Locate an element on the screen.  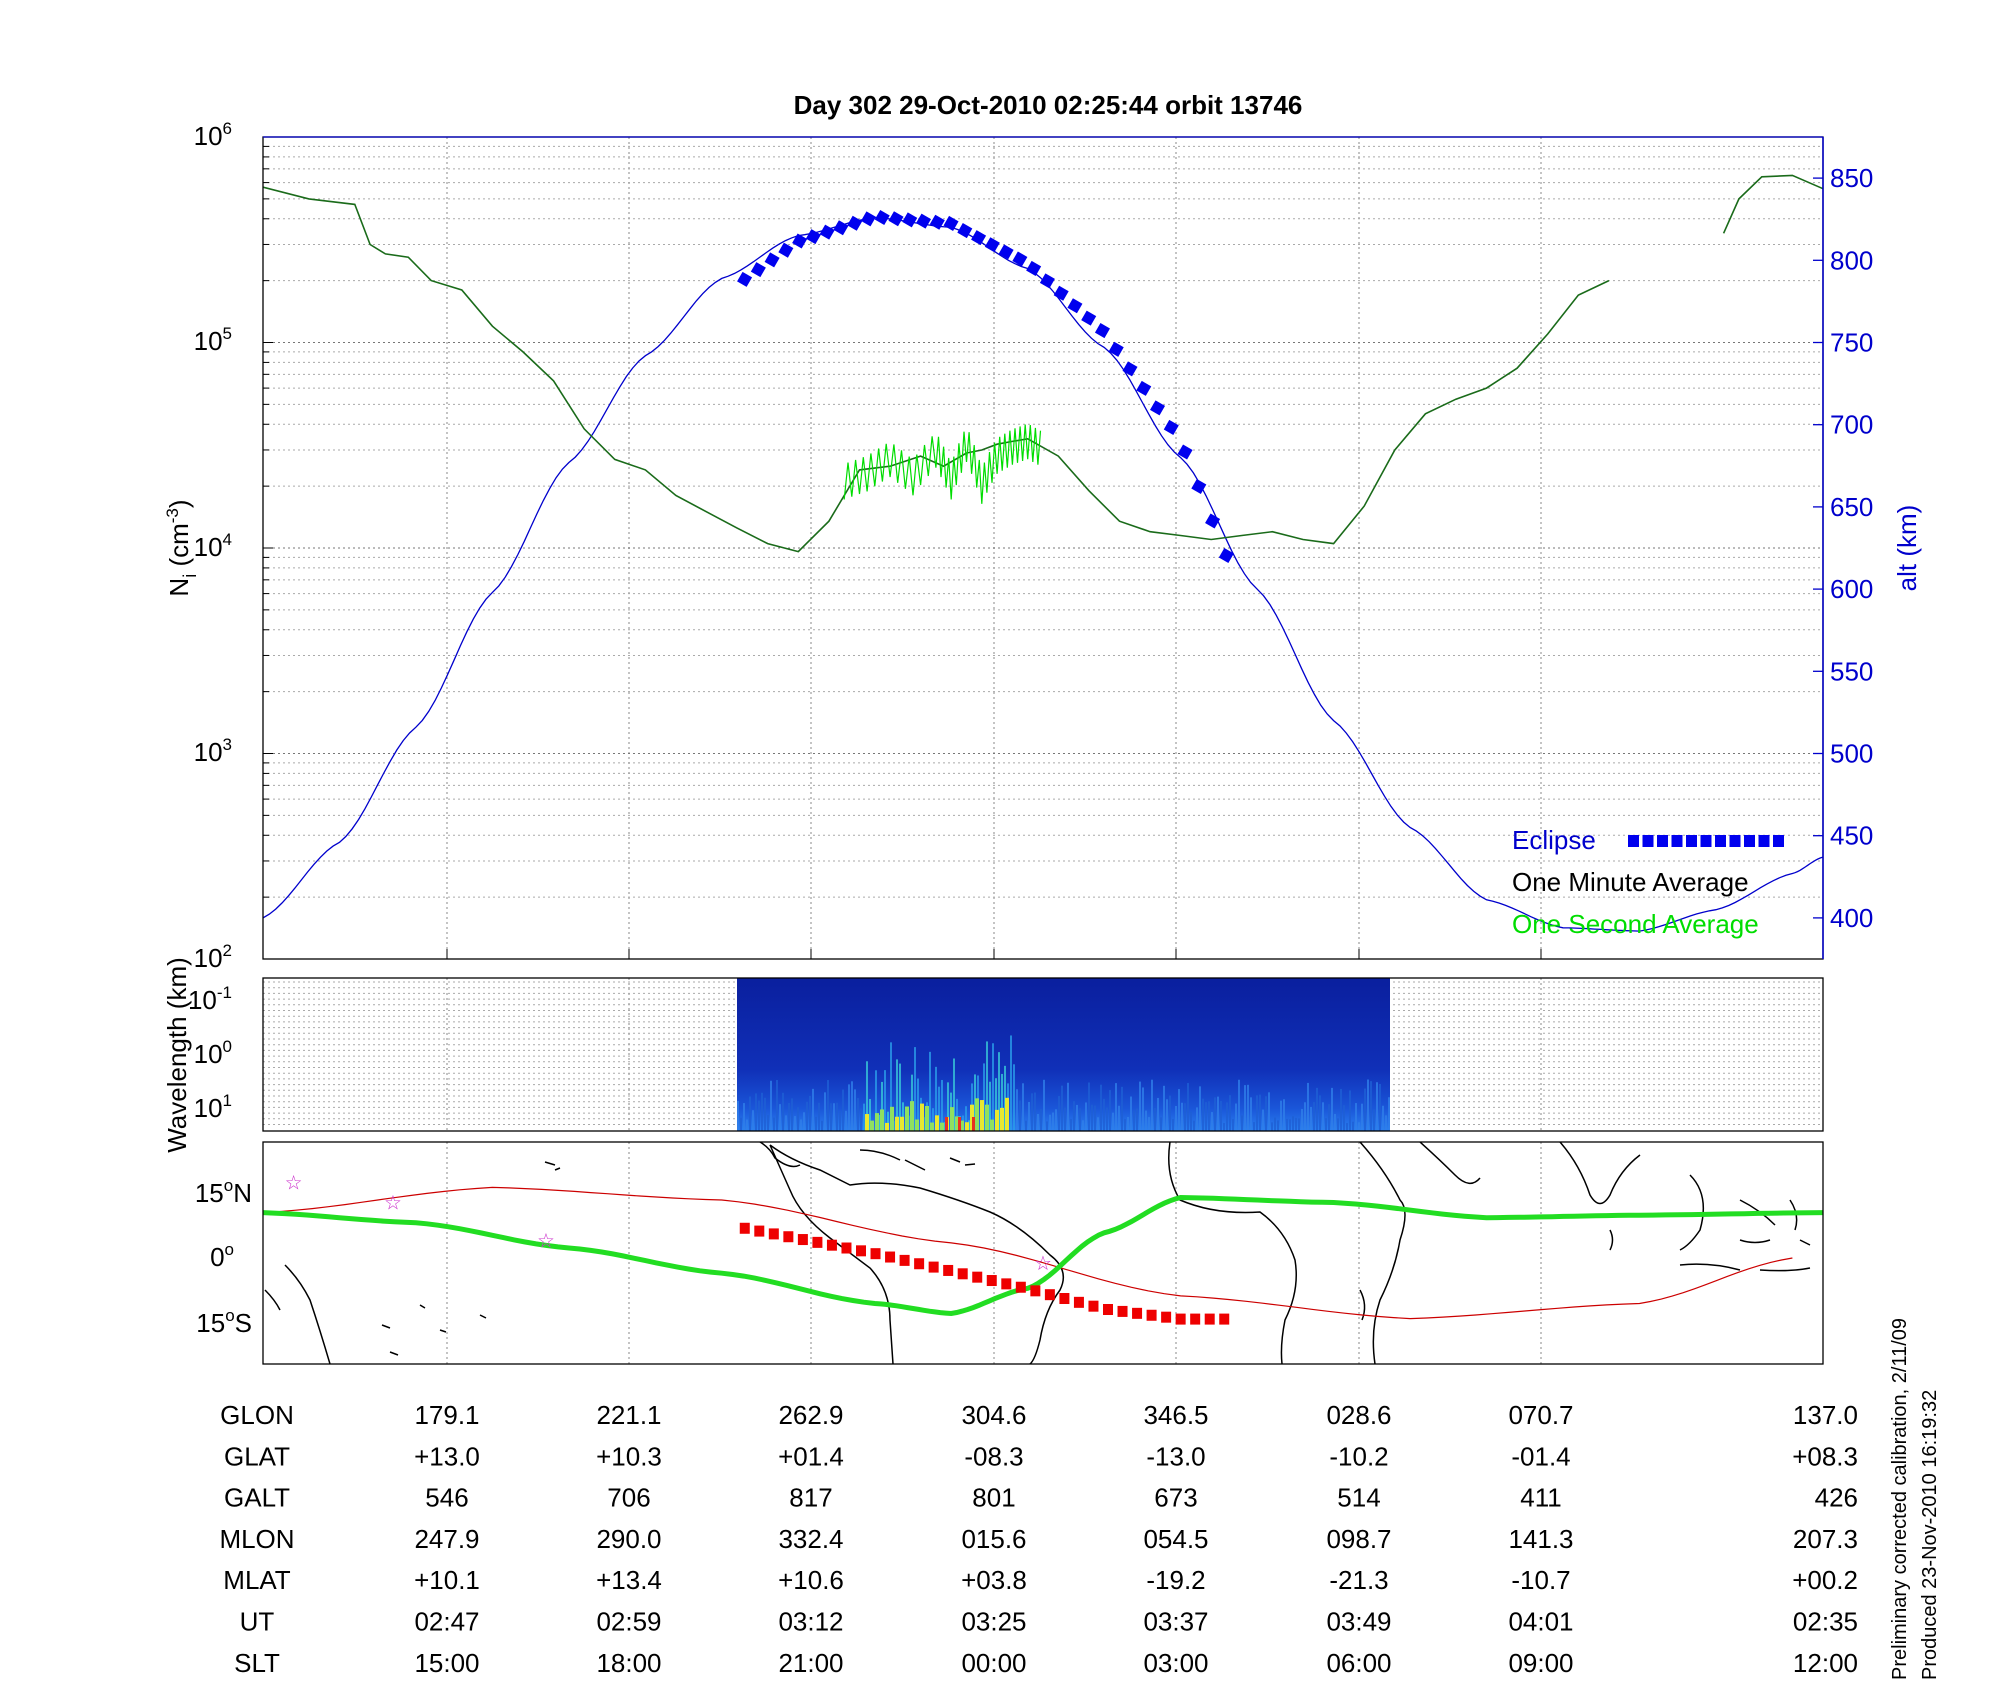
map-panel: ☆ ☆ ☆ ☆ 15oN 0o 15oS is located at coordinates (1009, 1253).